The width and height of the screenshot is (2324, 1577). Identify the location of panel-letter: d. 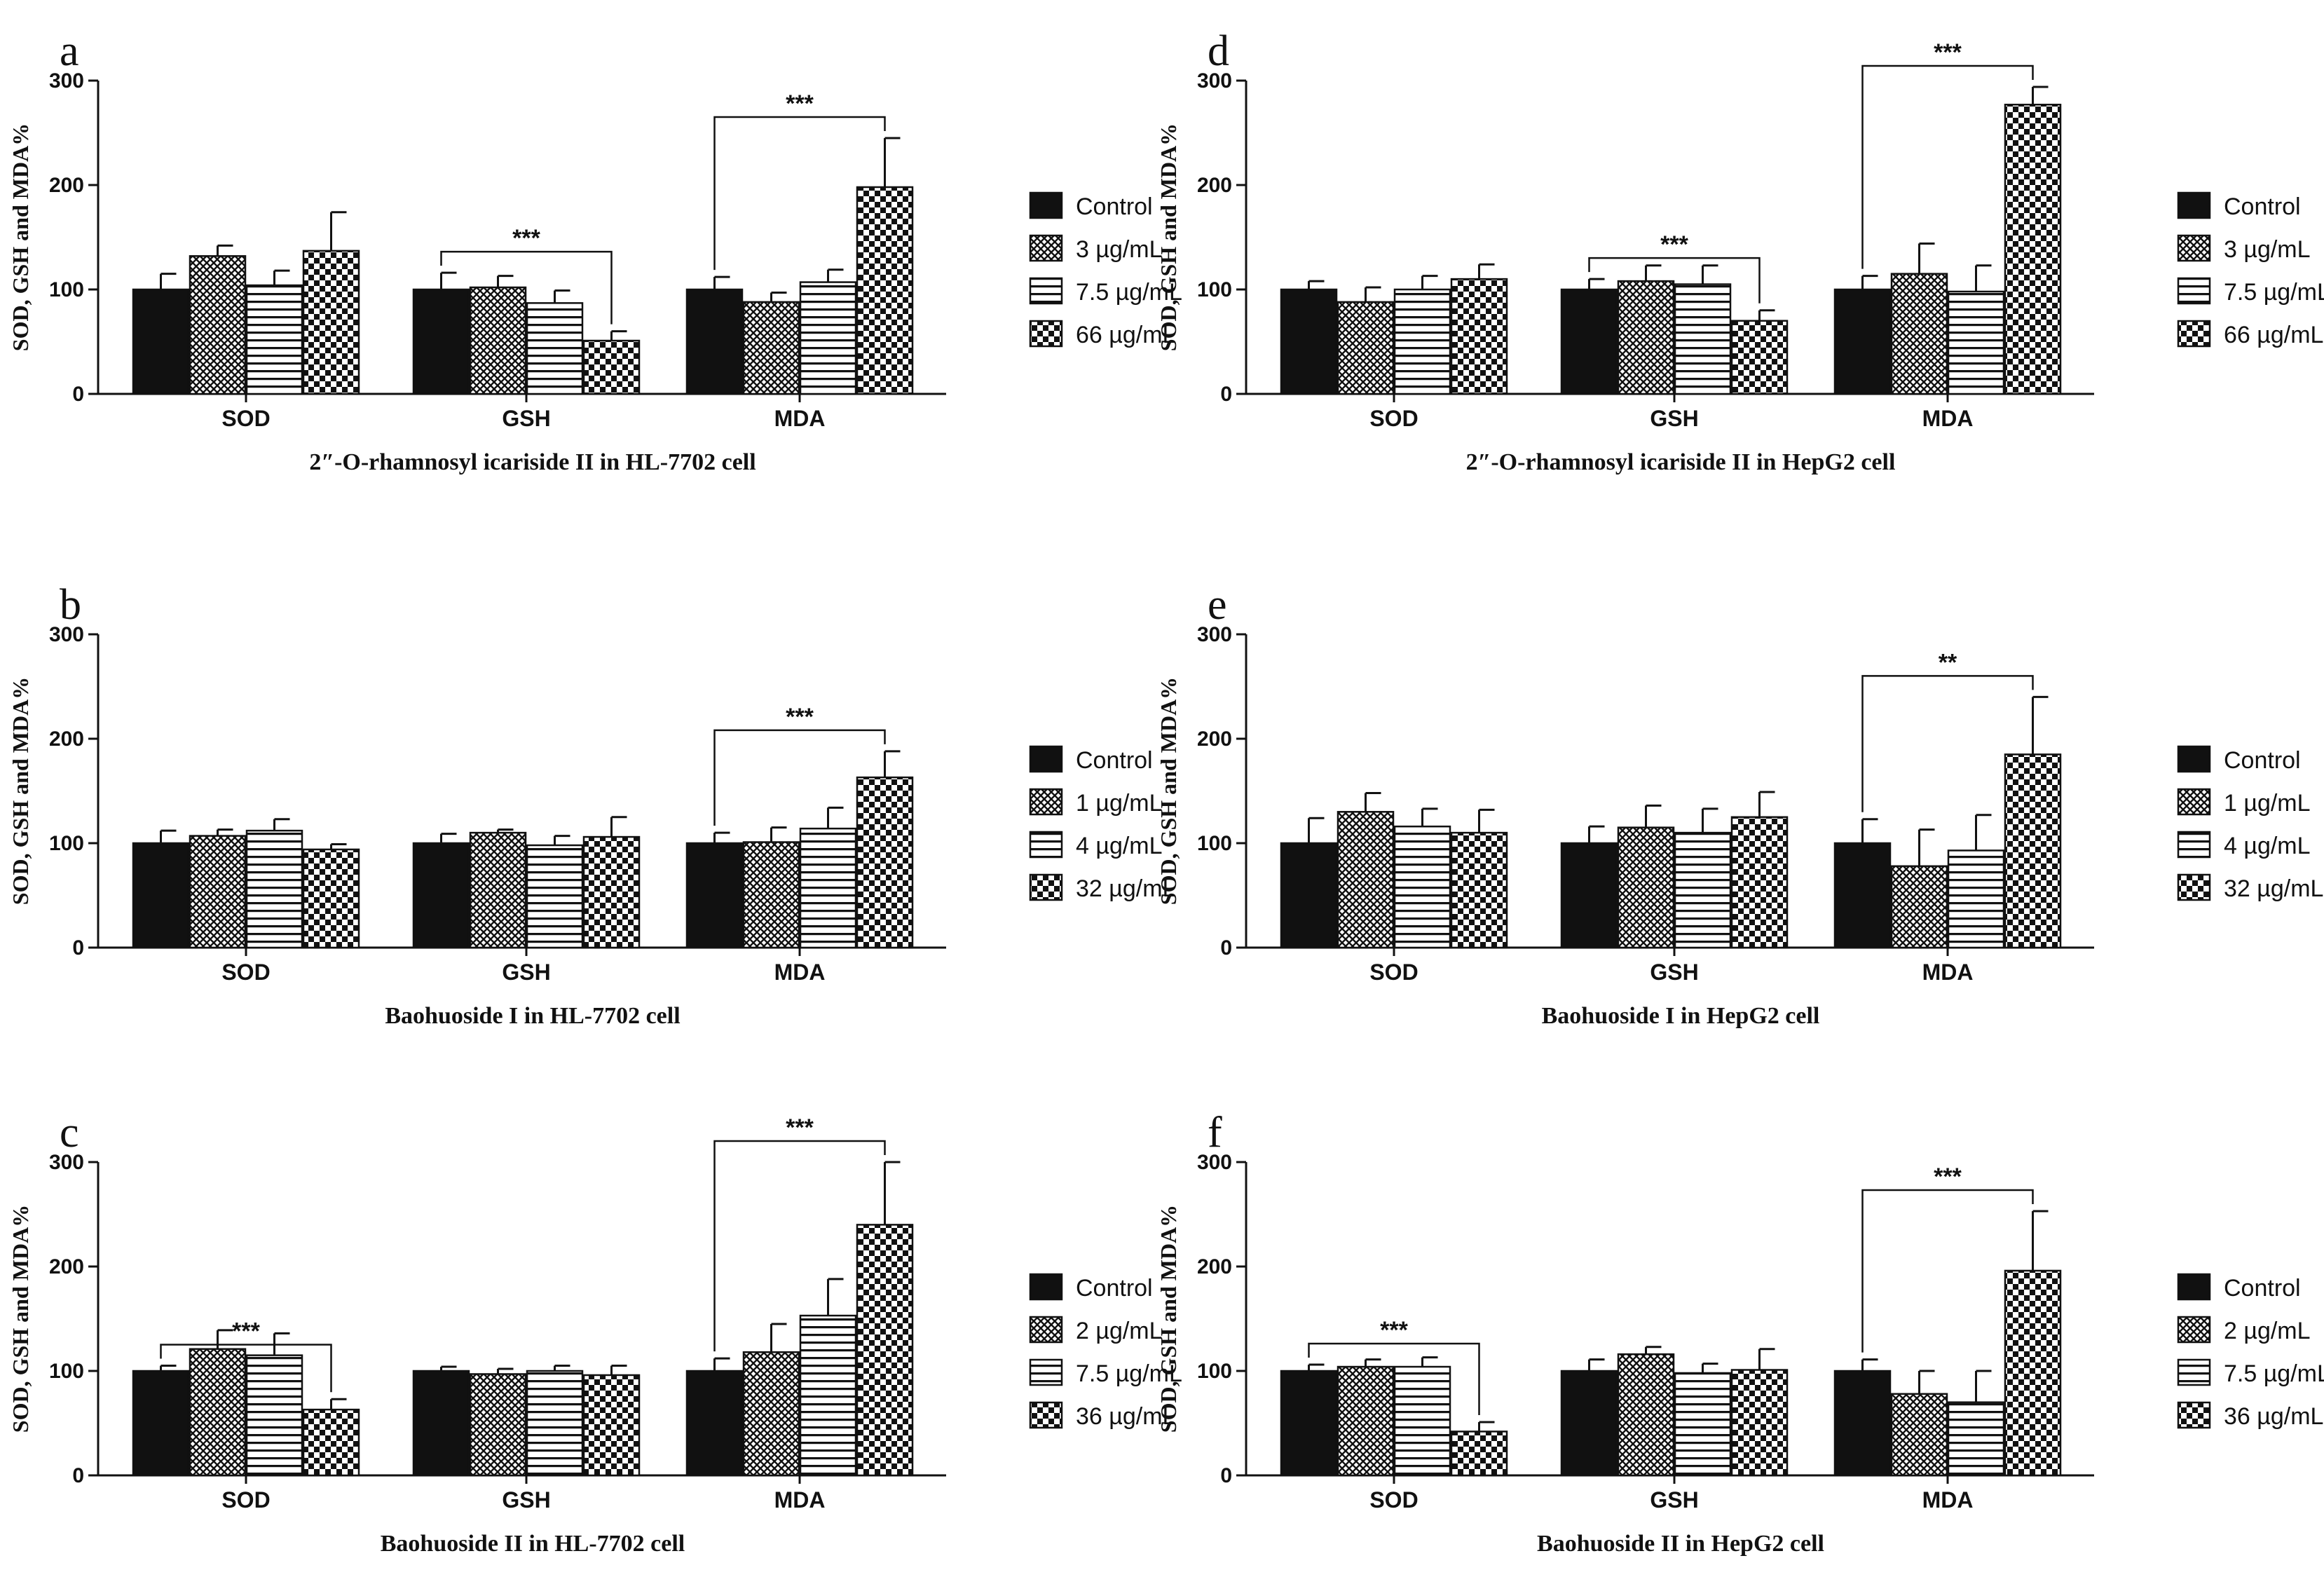
(1218, 51).